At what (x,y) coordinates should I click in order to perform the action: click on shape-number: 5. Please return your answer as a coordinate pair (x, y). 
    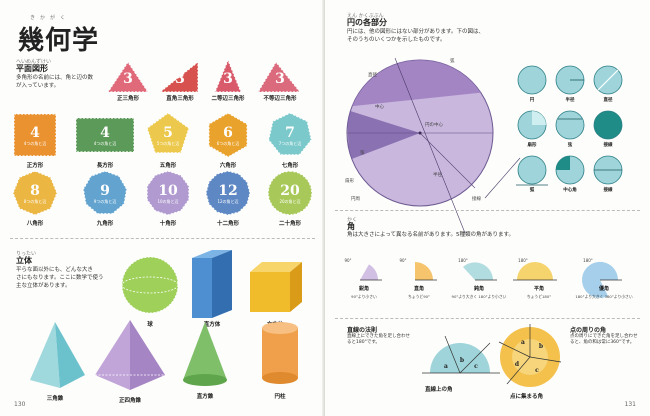
    Looking at the image, I should click on (168, 133).